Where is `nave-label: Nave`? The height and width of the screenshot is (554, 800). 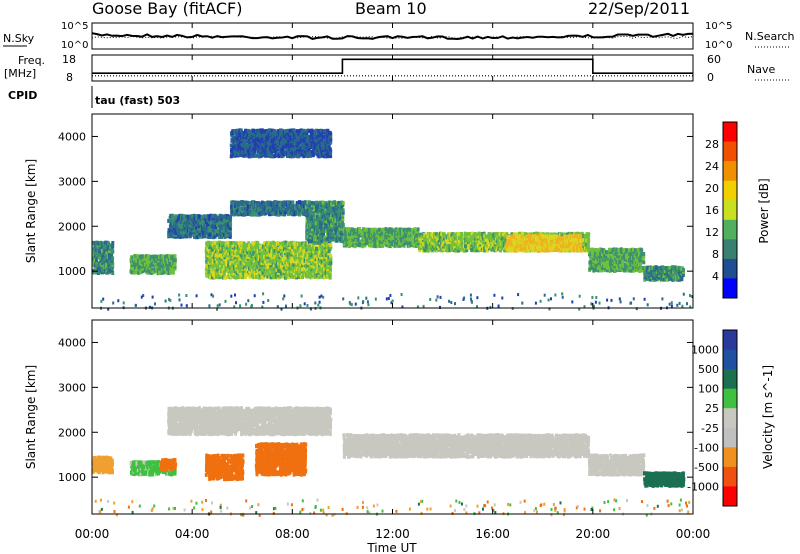
nave-label: Nave is located at coordinates (761, 69).